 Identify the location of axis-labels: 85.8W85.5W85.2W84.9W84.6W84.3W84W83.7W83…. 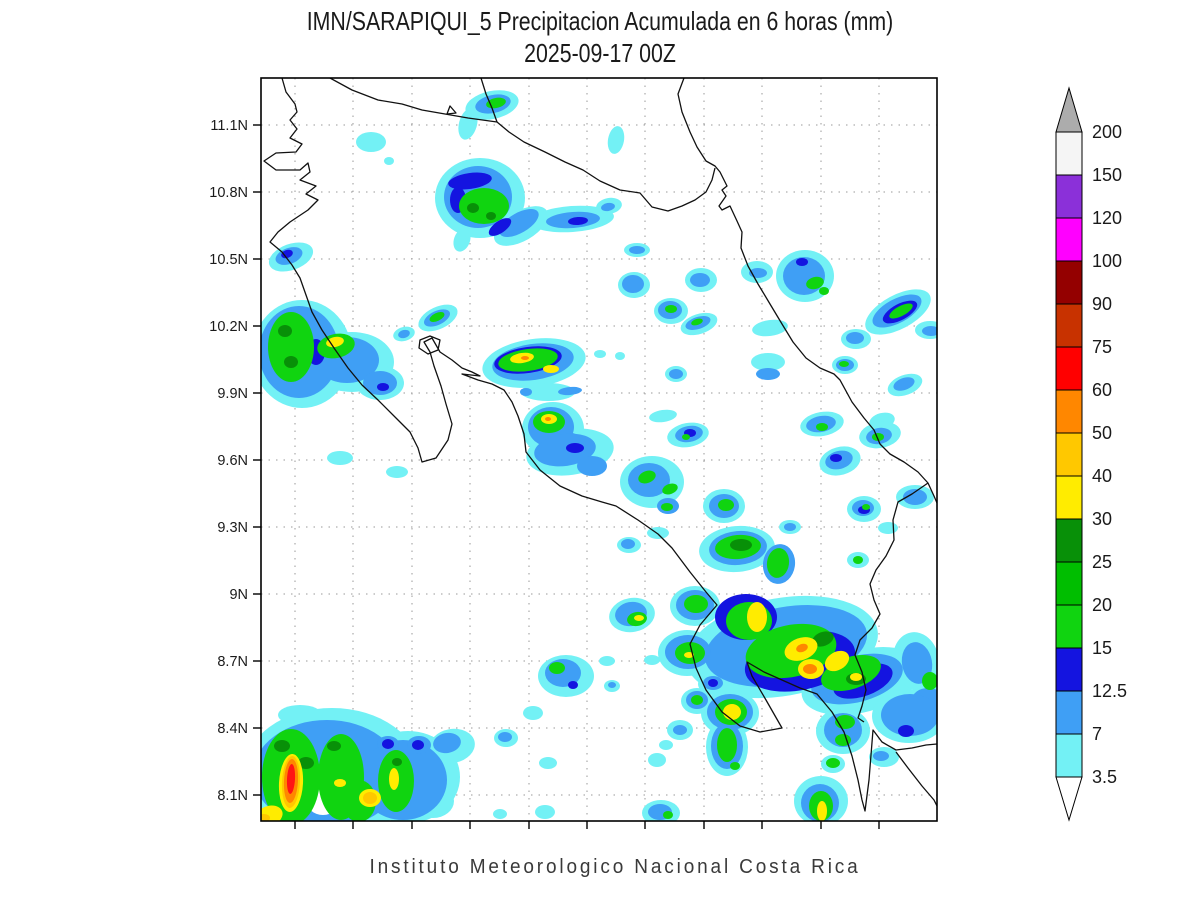
(228, 461).